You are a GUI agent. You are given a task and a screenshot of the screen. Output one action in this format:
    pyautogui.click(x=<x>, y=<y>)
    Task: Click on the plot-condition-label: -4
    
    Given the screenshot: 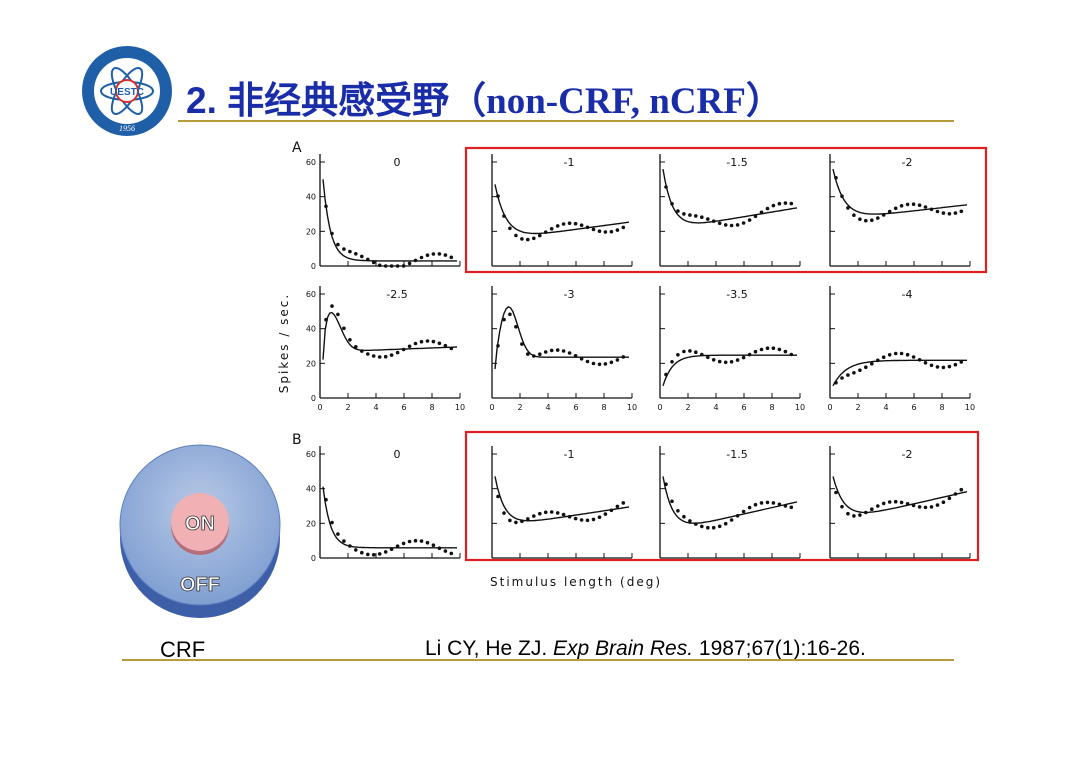 What is the action you would take?
    pyautogui.click(x=907, y=294)
    